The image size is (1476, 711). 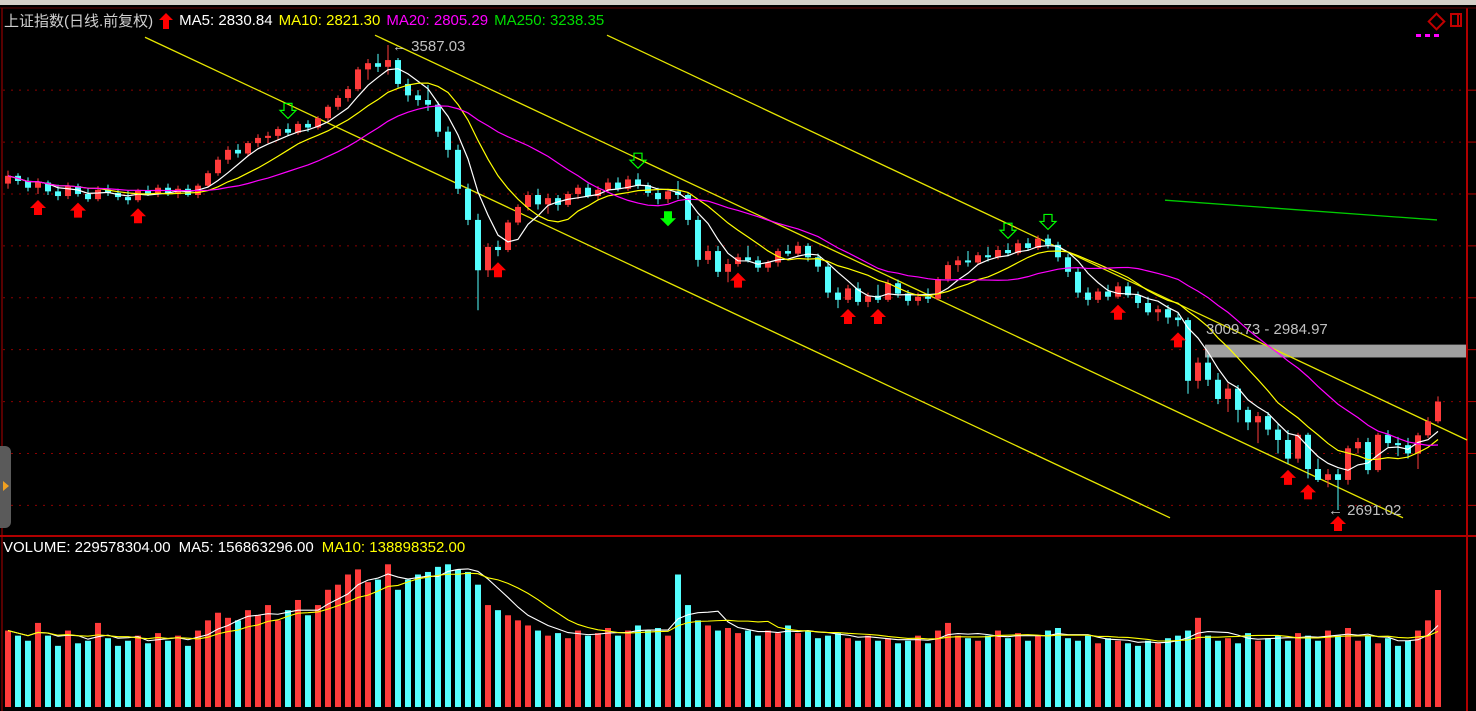 What do you see at coordinates (226, 20) in the screenshot?
I see `ma5-value: MA5: 2830.84` at bounding box center [226, 20].